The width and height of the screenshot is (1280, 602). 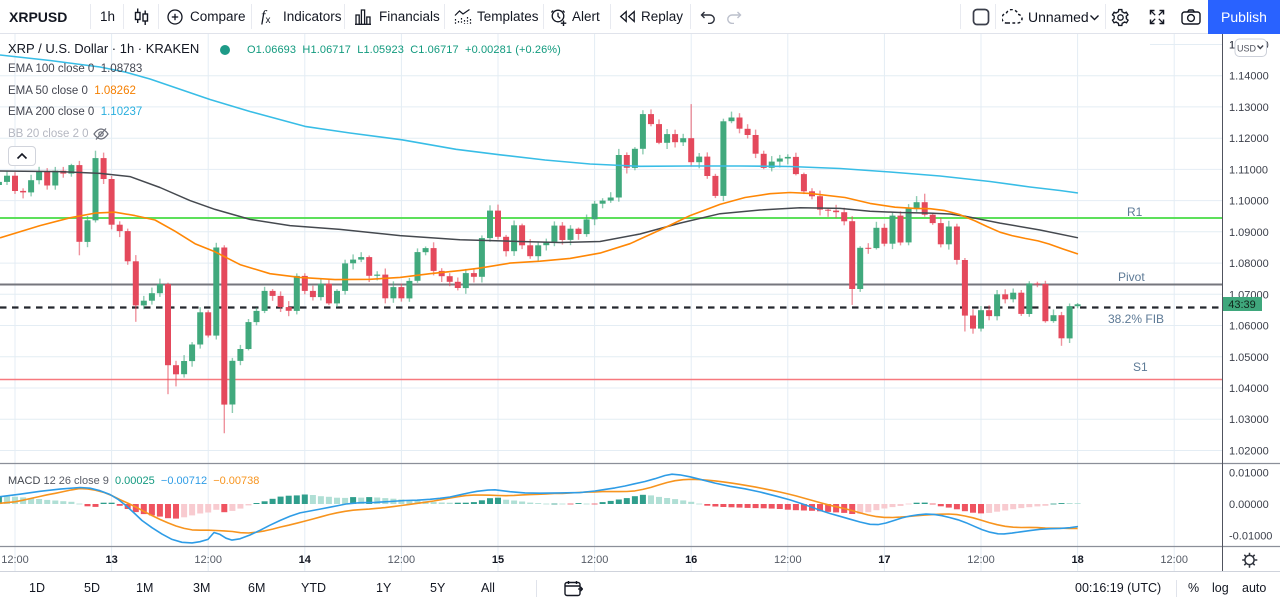 What do you see at coordinates (1135, 212) in the screenshot?
I see `svg-text: R1` at bounding box center [1135, 212].